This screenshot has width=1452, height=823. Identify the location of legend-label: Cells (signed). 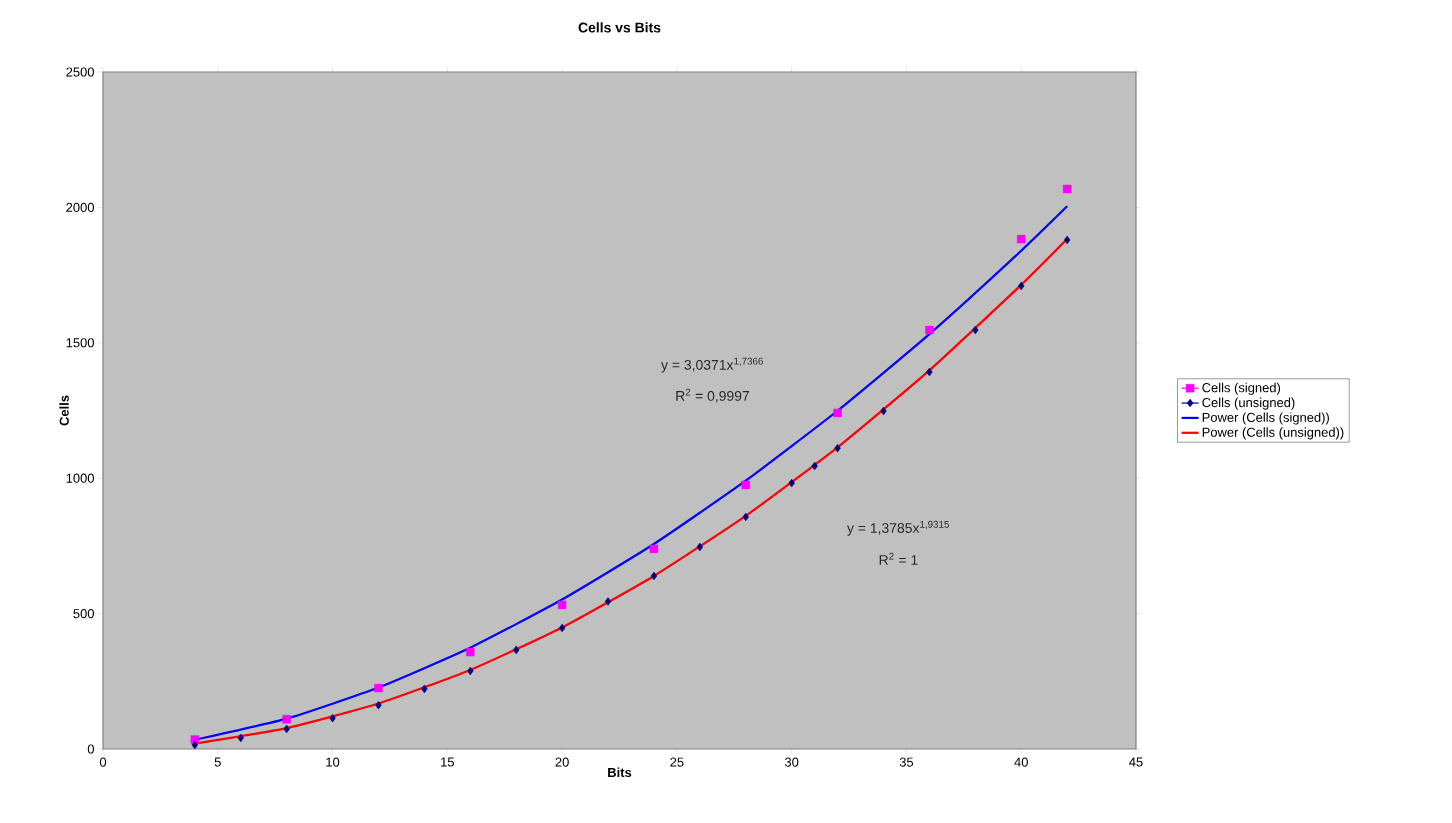
(1241, 388).